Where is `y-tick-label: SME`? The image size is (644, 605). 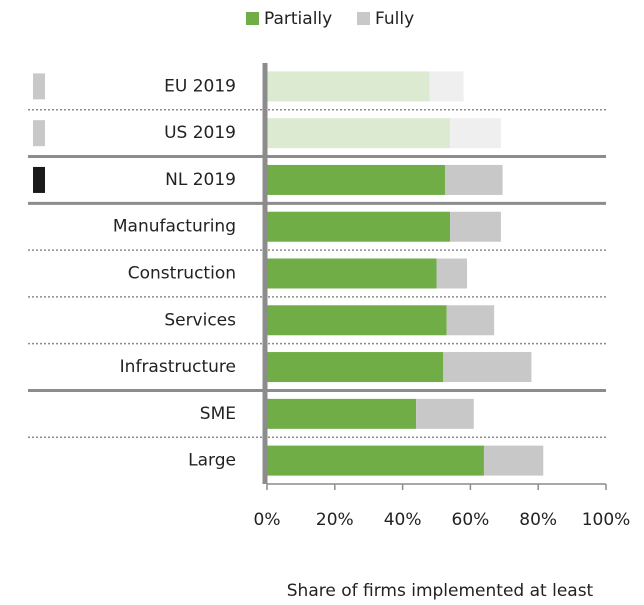 y-tick-label: SME is located at coordinates (218, 414).